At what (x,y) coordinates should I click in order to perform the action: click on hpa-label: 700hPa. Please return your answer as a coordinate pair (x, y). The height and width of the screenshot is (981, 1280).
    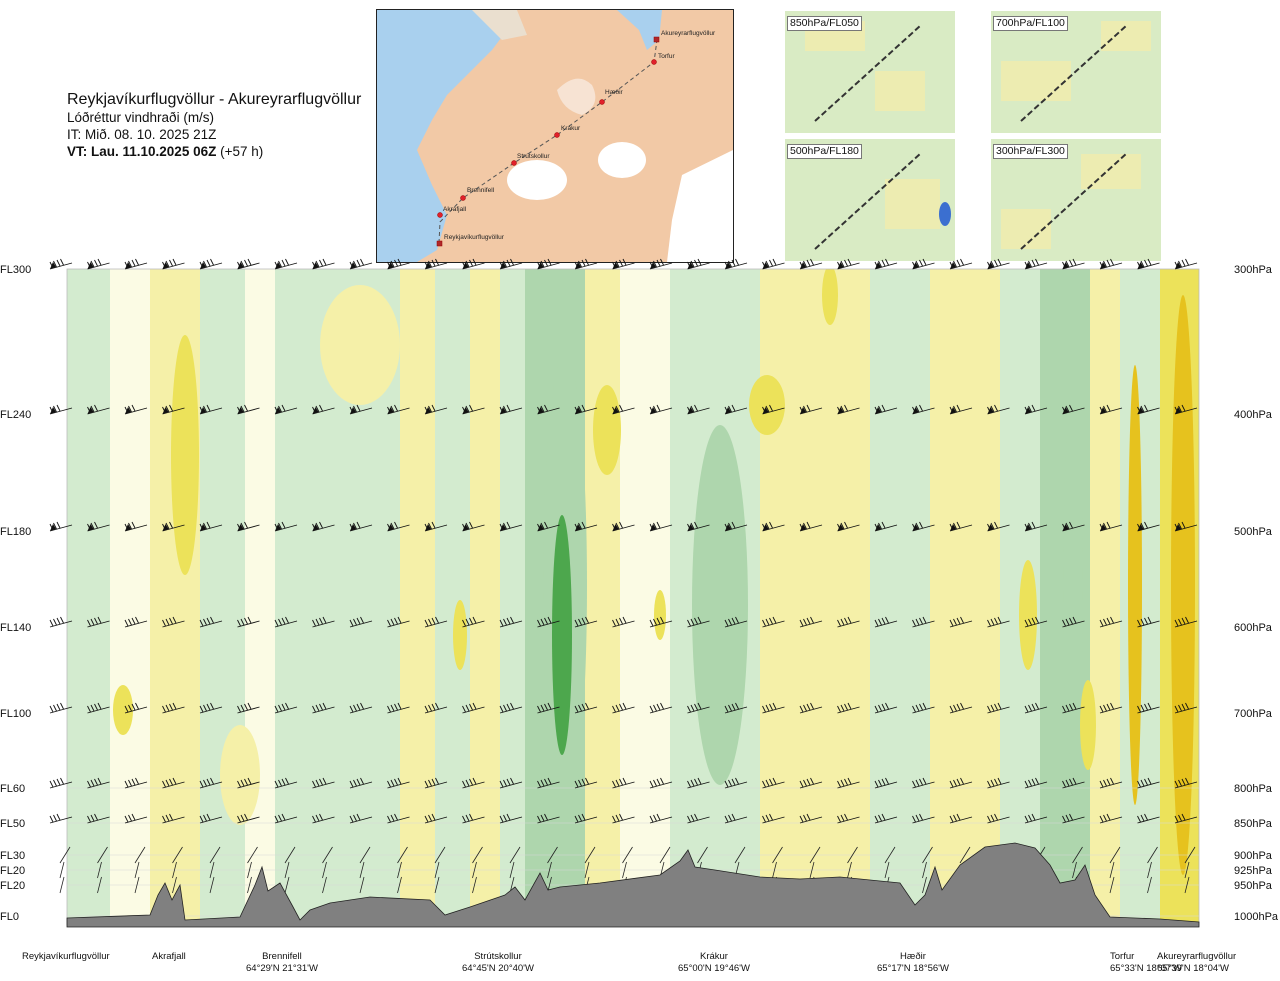
    Looking at the image, I should click on (1253, 714).